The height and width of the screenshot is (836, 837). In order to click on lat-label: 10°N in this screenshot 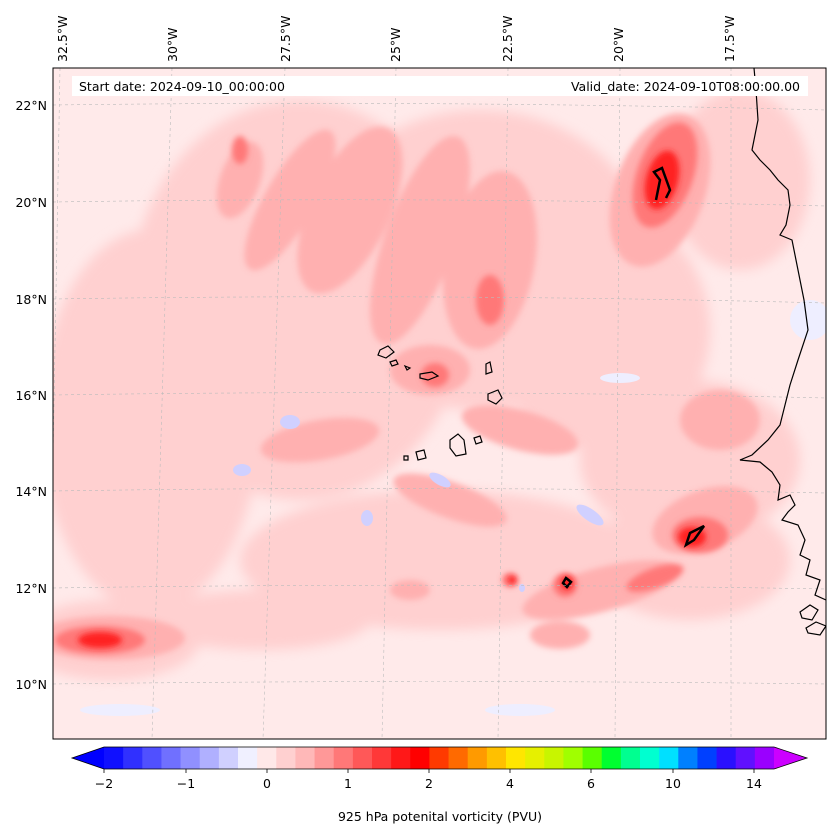, I will do `click(31, 684)`.